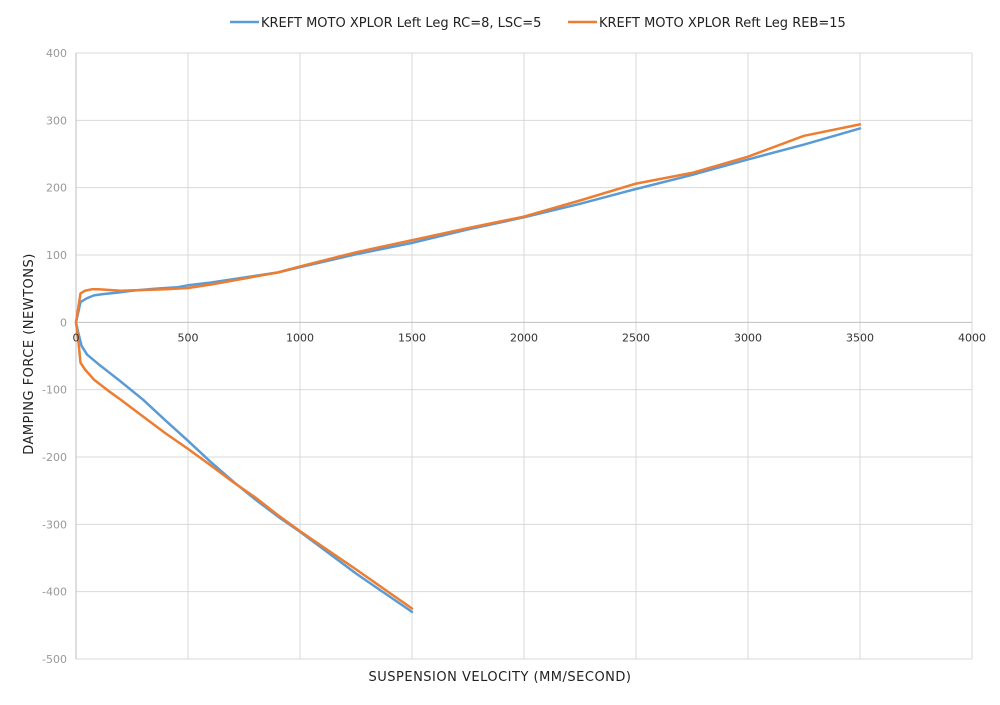 The image size is (1000, 705). What do you see at coordinates (56, 120) in the screenshot?
I see `y-tick-label: 300` at bounding box center [56, 120].